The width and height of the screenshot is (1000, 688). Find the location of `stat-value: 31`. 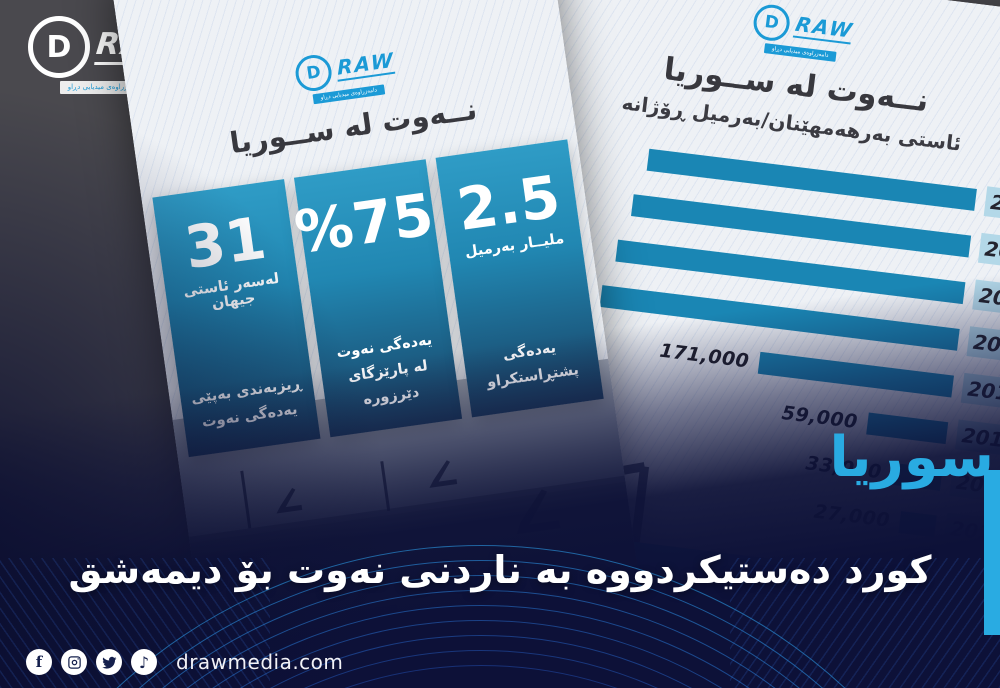

stat-value: 31 is located at coordinates (225, 243).